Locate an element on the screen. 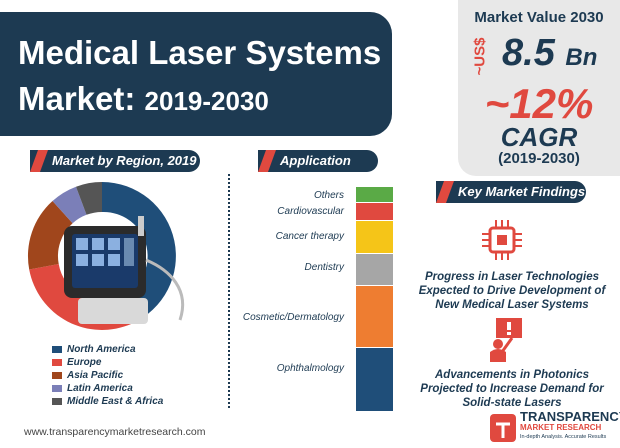  donut-slice-mea is located at coordinates (89, 198).